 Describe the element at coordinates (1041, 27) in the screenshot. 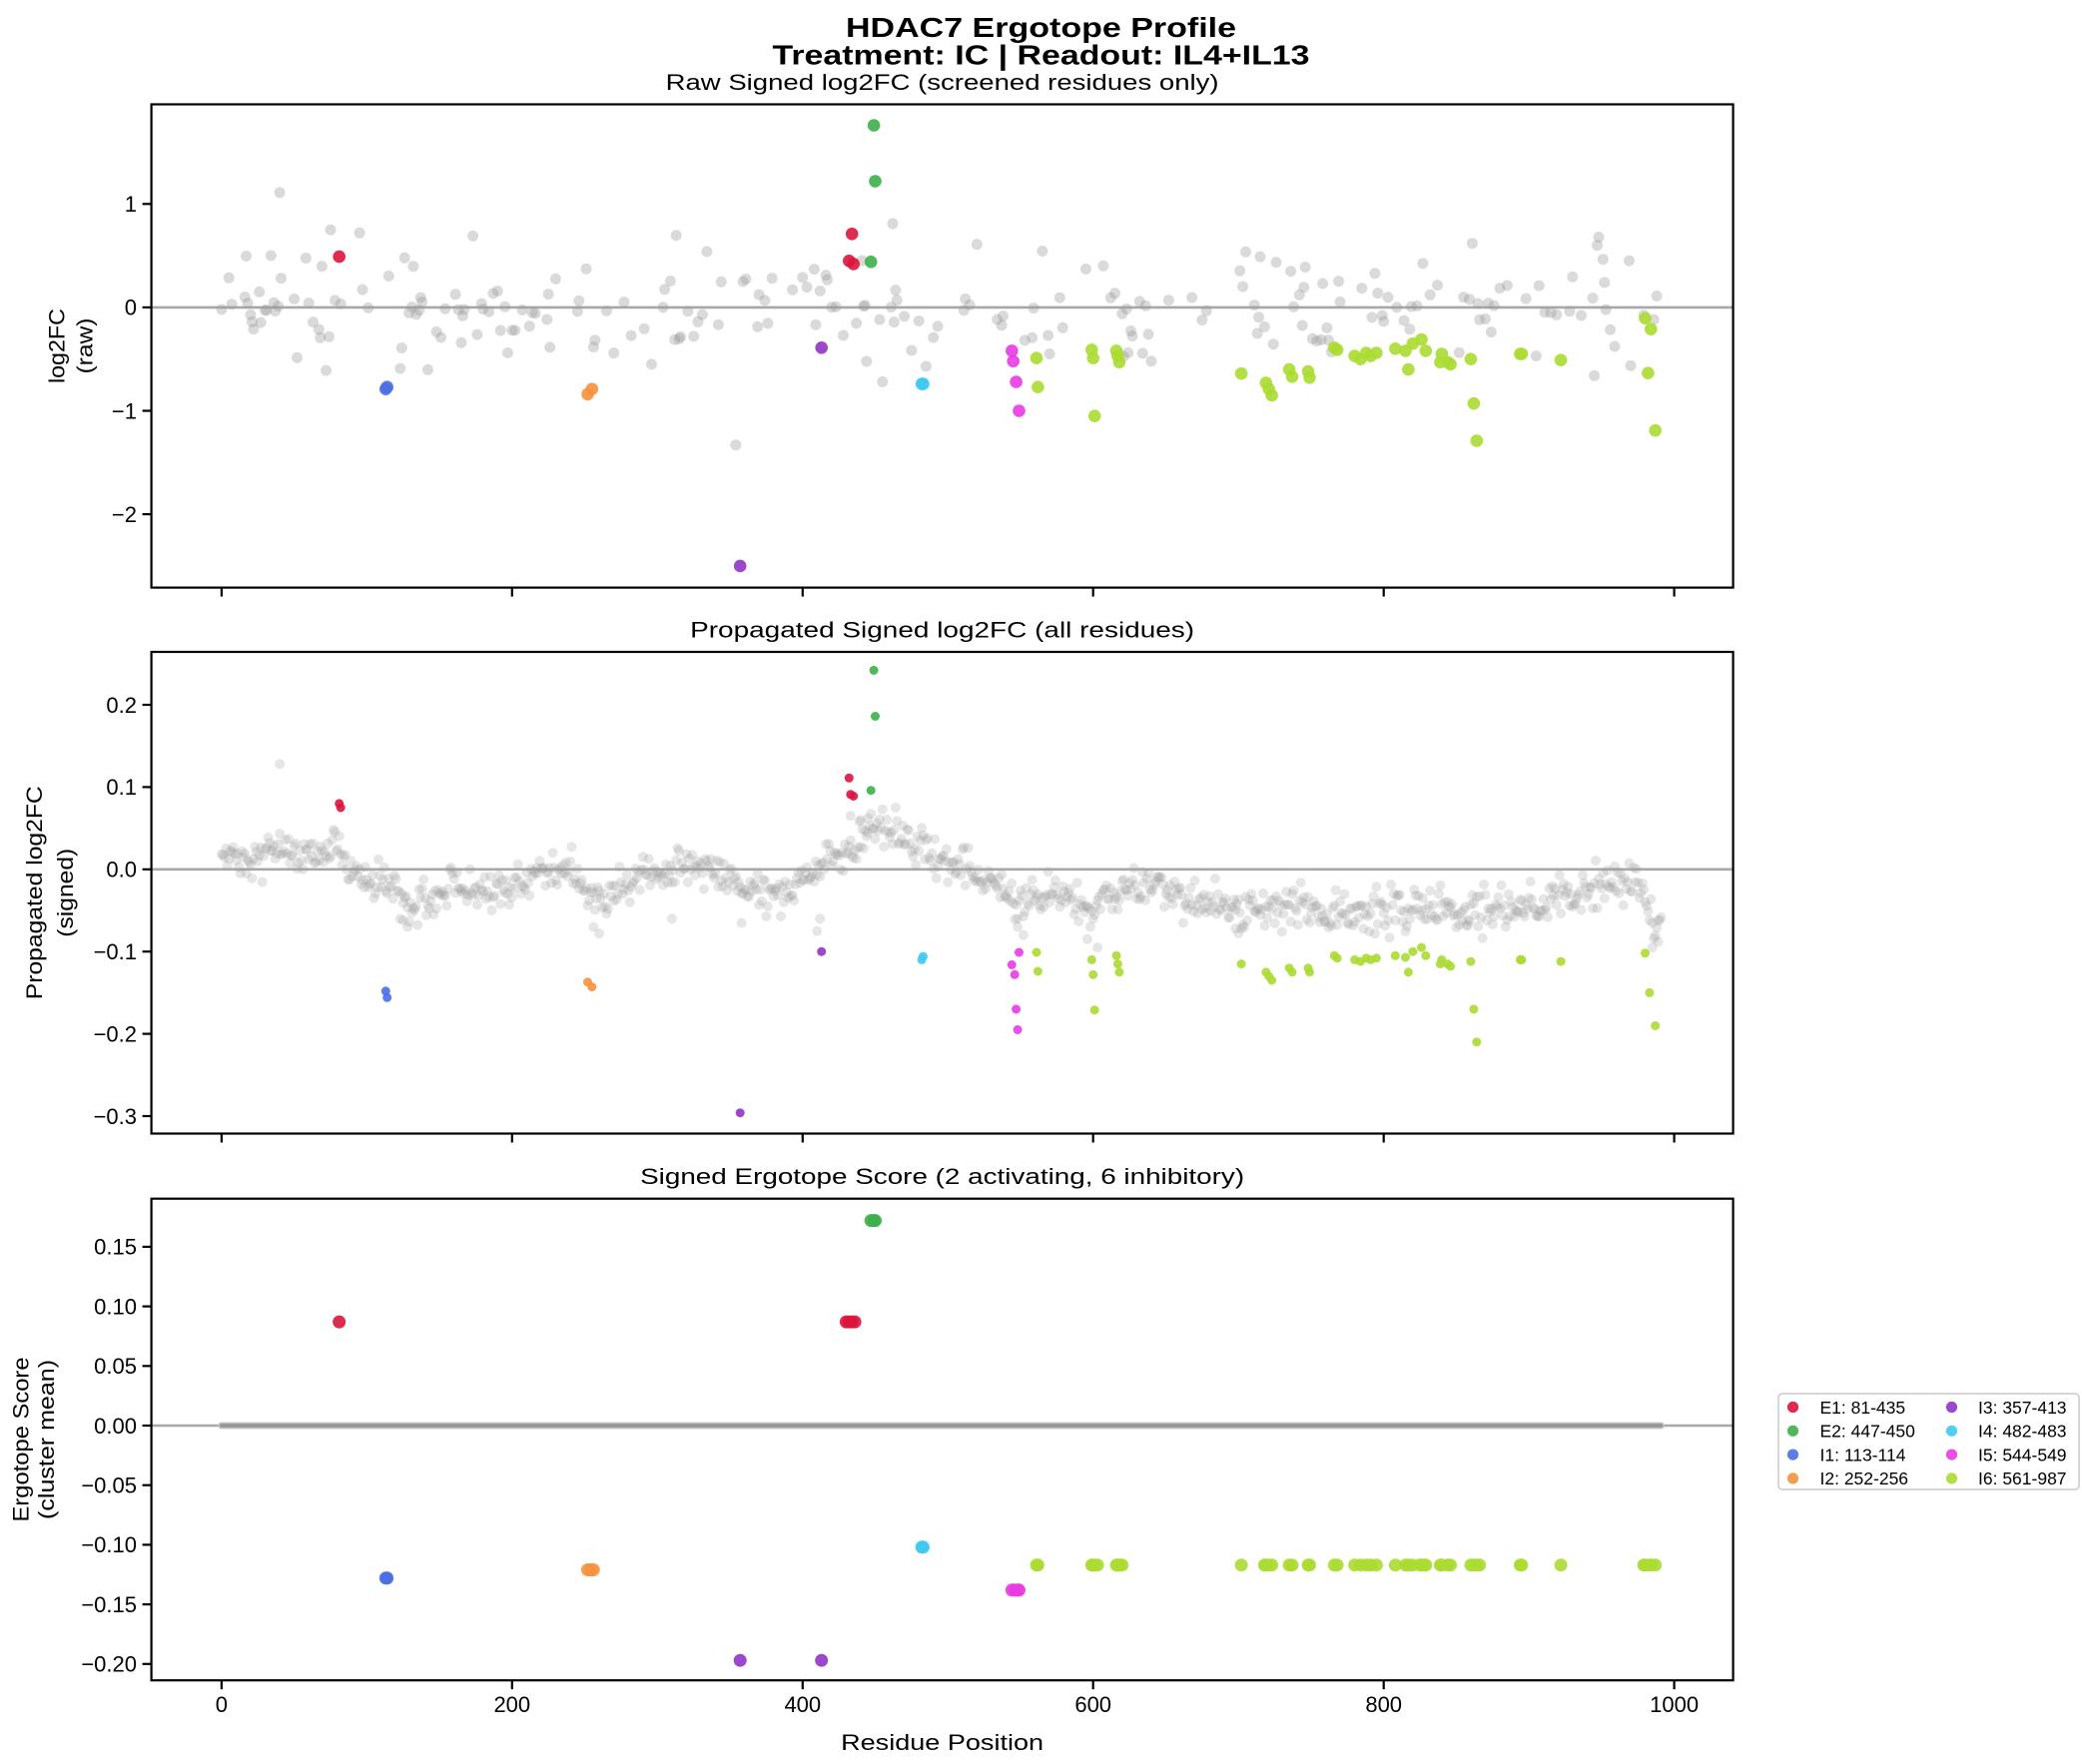

I see `svg-text: HDAC7 Ergotope Profile` at that location.